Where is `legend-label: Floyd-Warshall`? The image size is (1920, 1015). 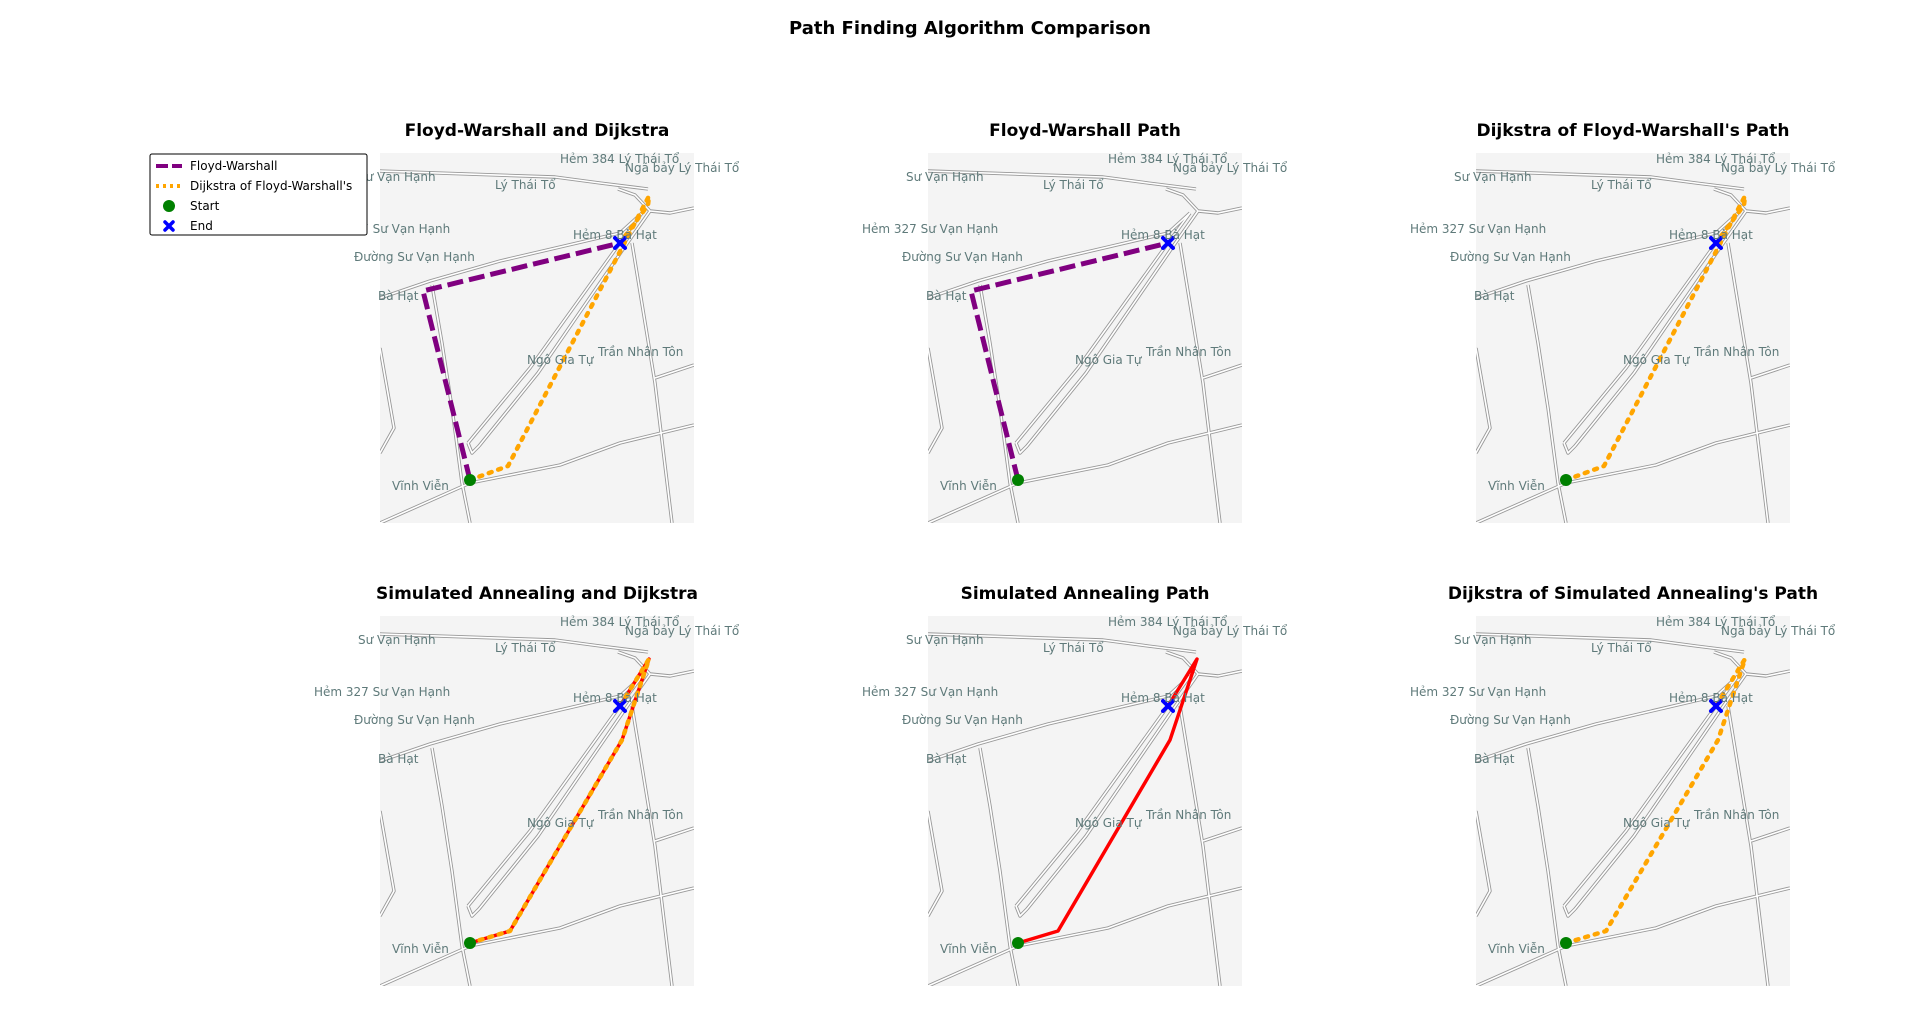 legend-label: Floyd-Warshall is located at coordinates (233, 166).